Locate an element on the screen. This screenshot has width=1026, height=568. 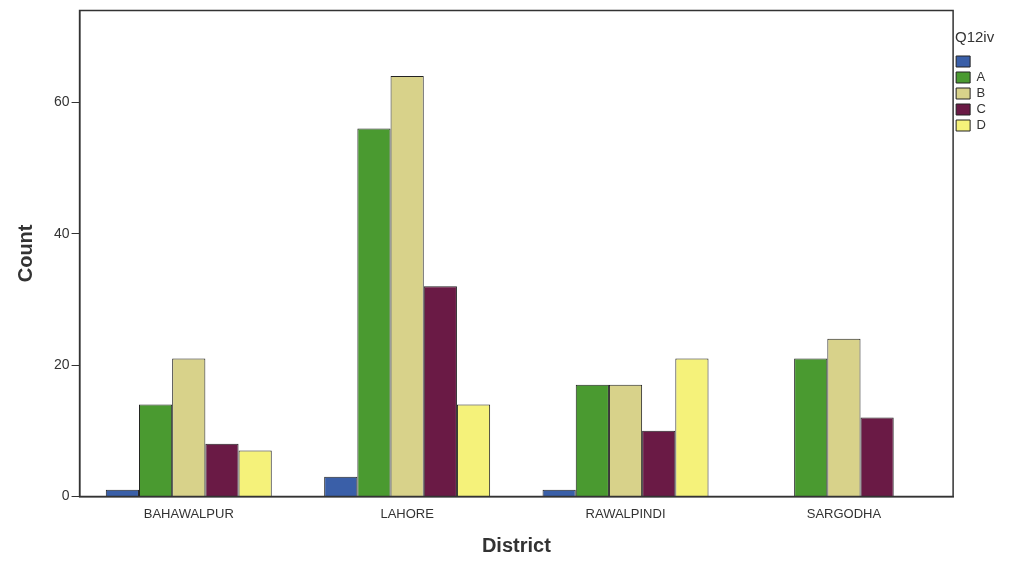
y-tick-label: 0 is located at coordinates (65, 495).